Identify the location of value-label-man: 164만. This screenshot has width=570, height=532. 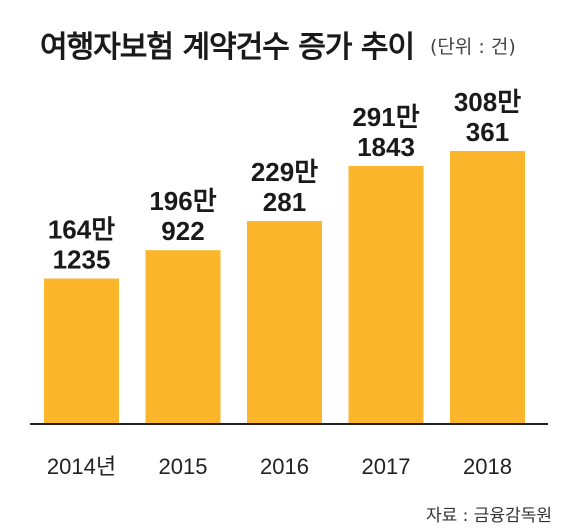
(81, 230).